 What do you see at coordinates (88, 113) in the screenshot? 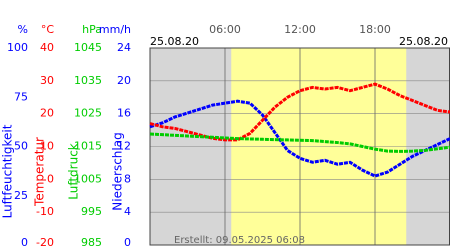
I see `y-tick-label: 1025` at bounding box center [88, 113].